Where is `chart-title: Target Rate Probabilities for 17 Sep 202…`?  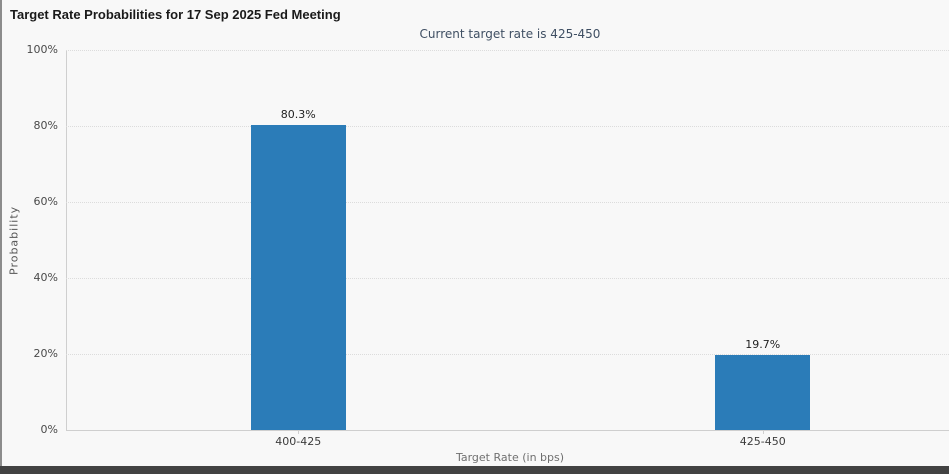
chart-title: Target Rate Probabilities for 17 Sep 202… is located at coordinates (175, 14).